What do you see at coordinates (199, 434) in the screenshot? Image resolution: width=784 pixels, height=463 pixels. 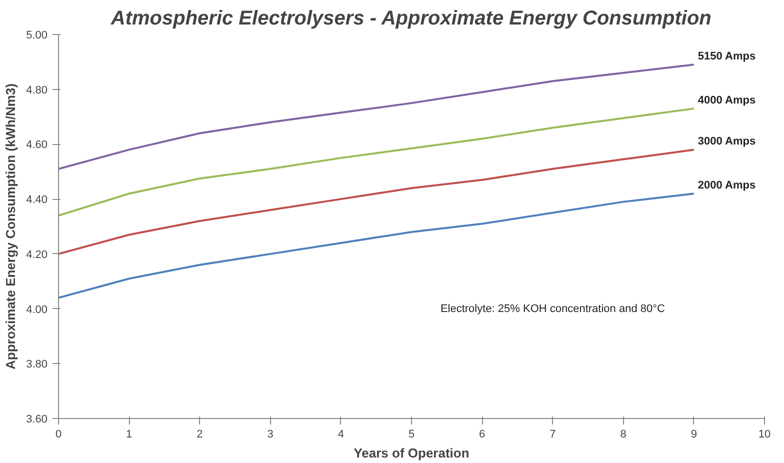 I see `x-tick-label: 2` at bounding box center [199, 434].